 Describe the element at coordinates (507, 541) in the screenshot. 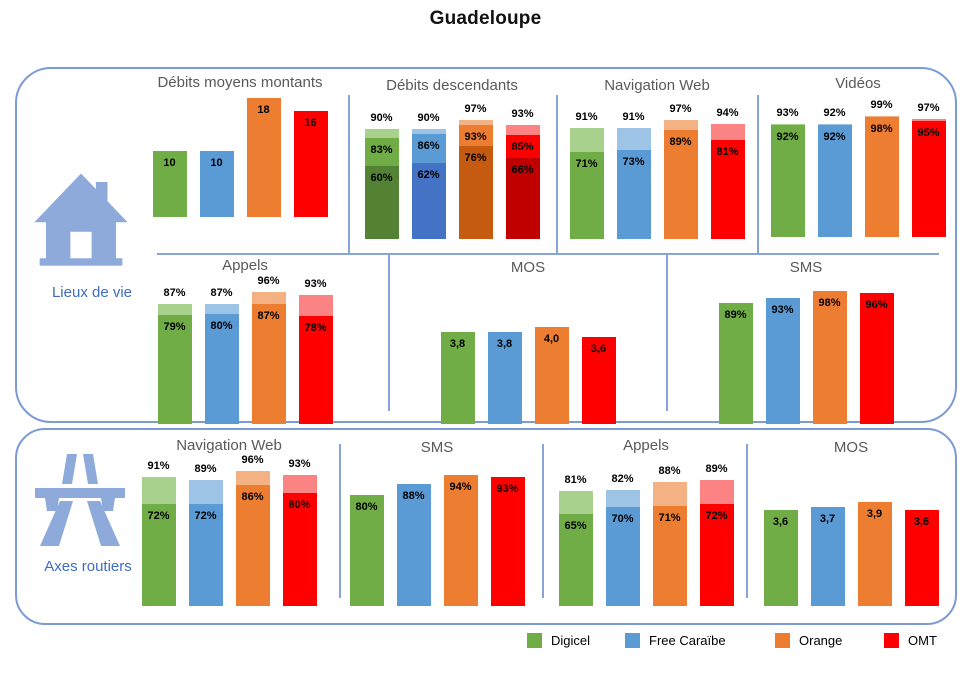

I see `bar-omt: 93%` at that location.